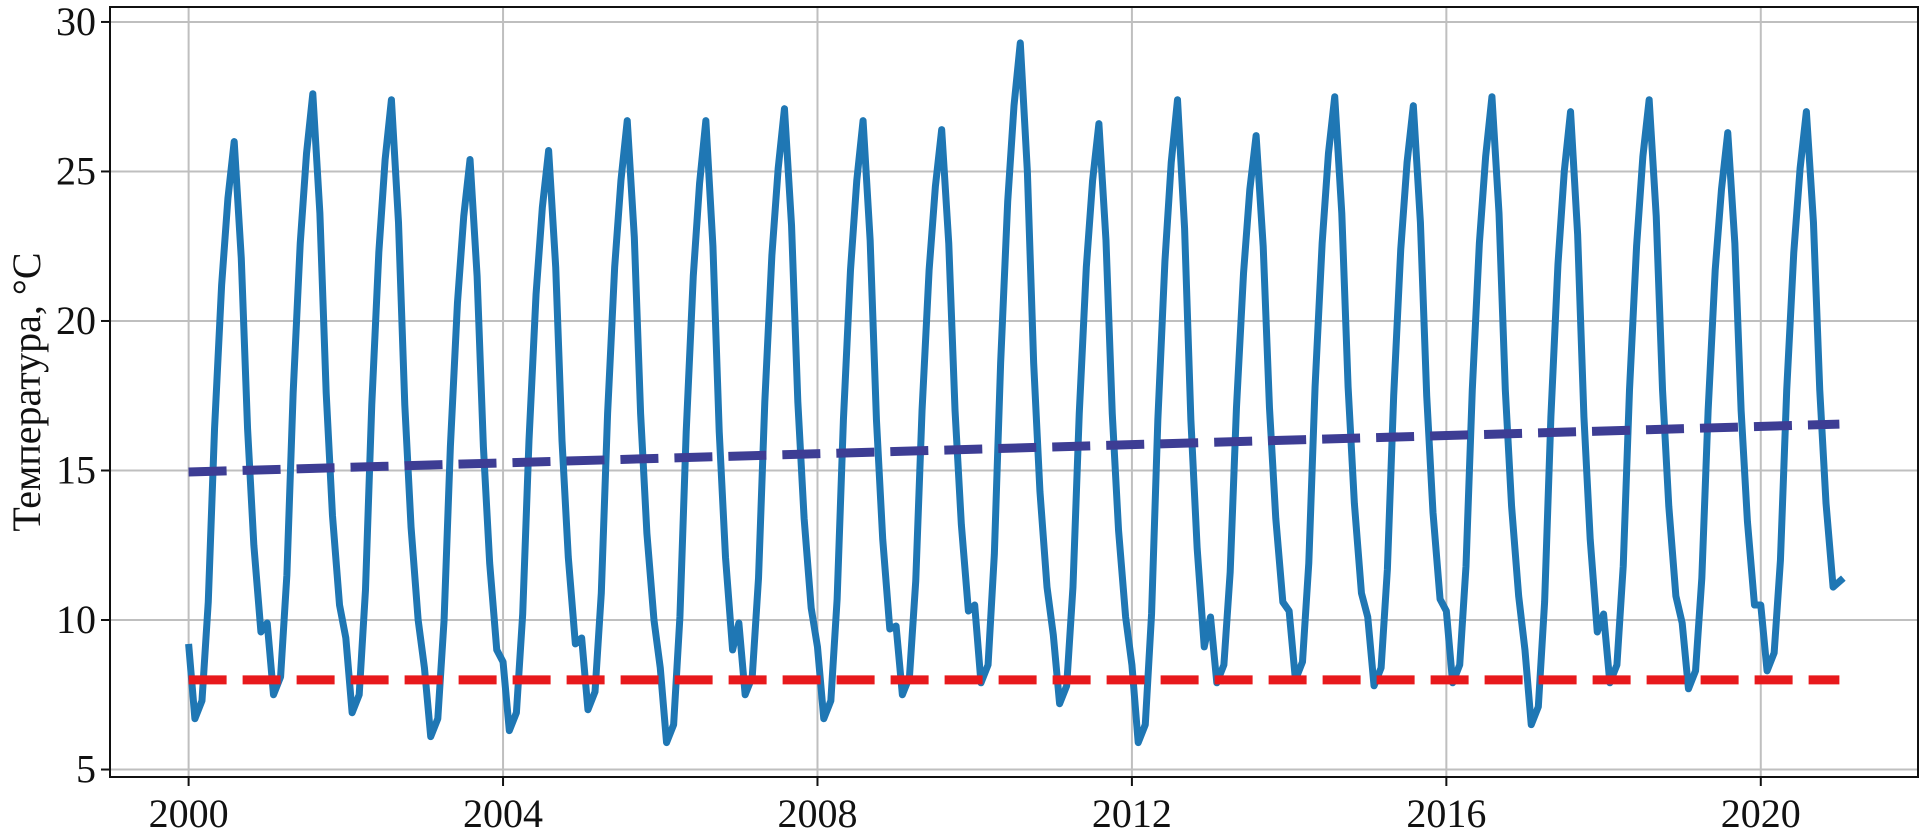 The image size is (1924, 838). I want to click on y-tick-label: 25, so click(76, 170).